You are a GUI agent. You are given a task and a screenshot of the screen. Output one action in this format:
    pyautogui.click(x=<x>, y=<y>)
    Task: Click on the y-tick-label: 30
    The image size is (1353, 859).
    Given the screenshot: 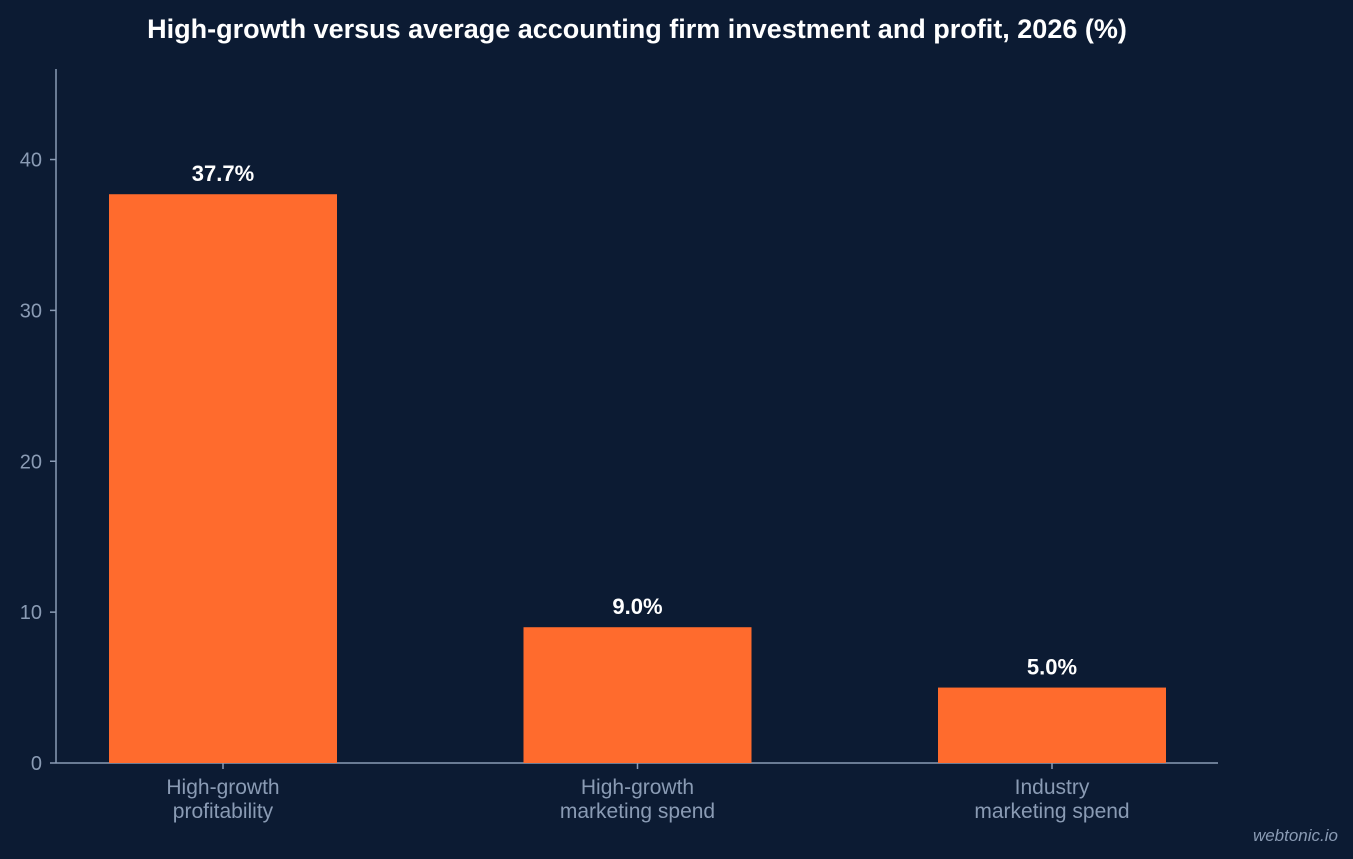 What is the action you would take?
    pyautogui.click(x=31, y=311)
    